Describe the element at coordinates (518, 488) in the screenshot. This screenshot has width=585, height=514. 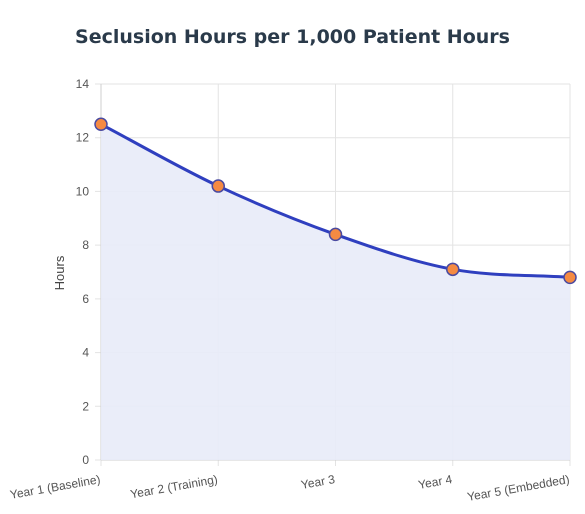
I see `x-tick-label-4: Year 5 (Embedded)` at that location.